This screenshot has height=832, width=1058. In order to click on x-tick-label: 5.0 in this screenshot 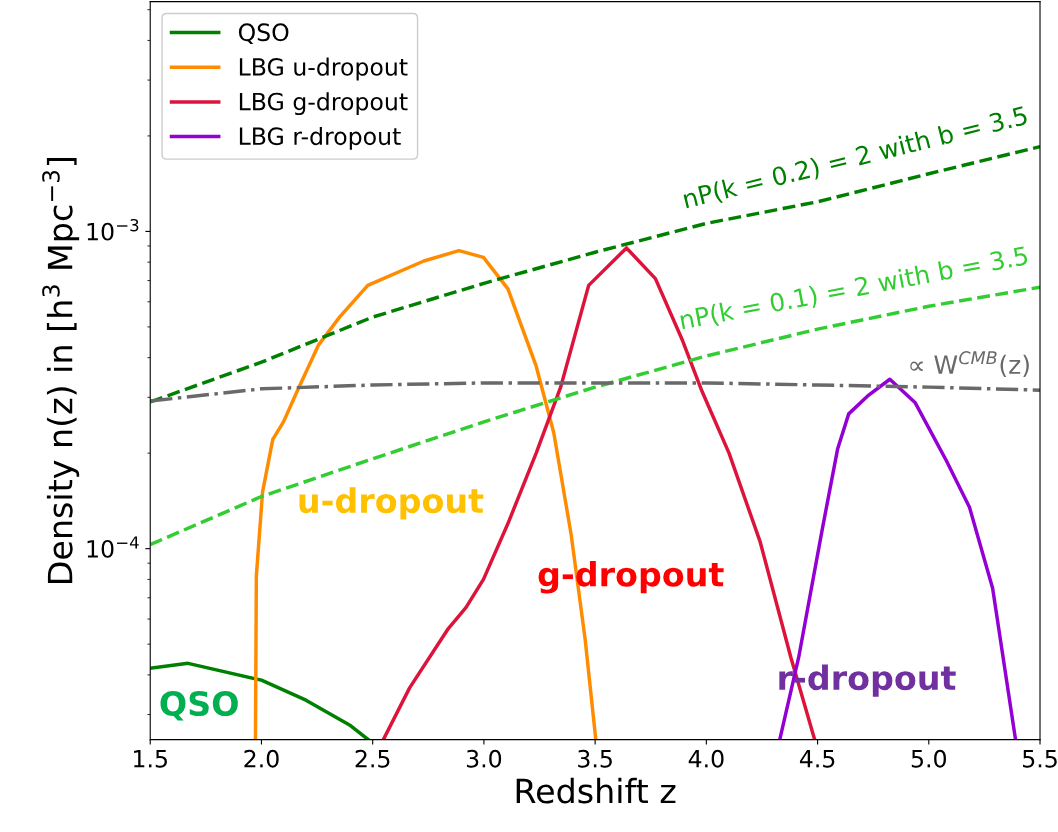, I will do `click(928, 758)`.